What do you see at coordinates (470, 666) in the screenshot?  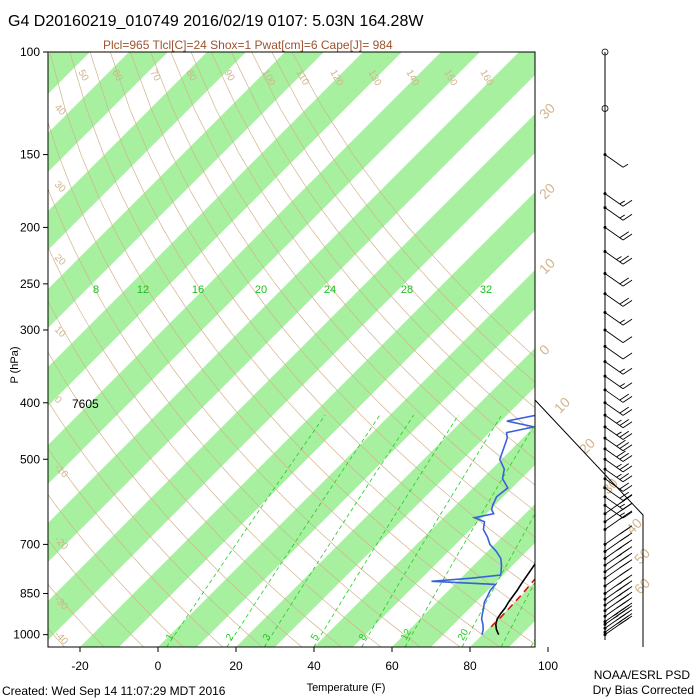 I see `temperature-tick-label: 80` at bounding box center [470, 666].